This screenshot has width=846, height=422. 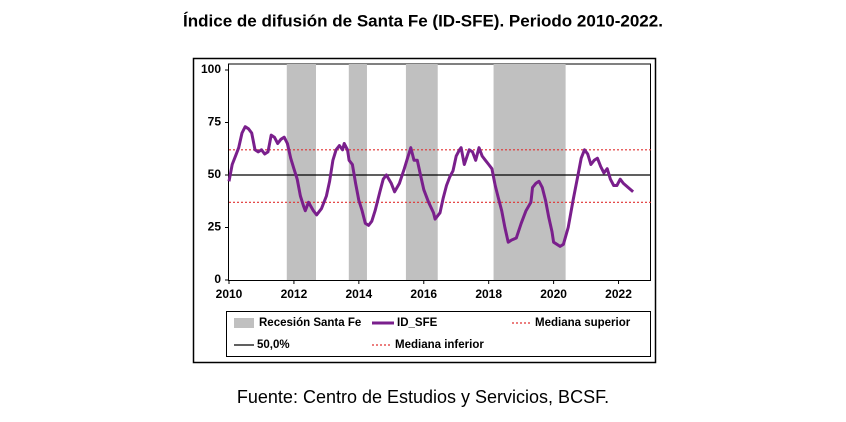 What do you see at coordinates (583, 323) in the screenshot?
I see `legend-label: Mediana superior` at bounding box center [583, 323].